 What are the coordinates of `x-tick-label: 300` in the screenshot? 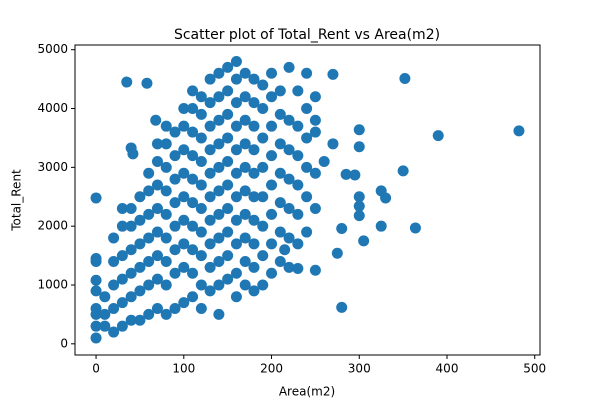 It's located at (359, 369).